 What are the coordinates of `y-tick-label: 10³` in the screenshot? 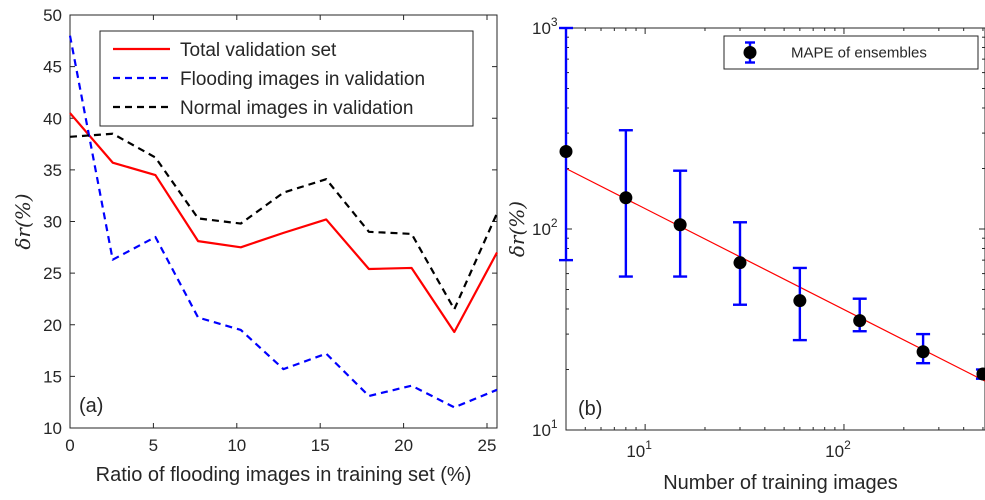 It's located at (545, 26).